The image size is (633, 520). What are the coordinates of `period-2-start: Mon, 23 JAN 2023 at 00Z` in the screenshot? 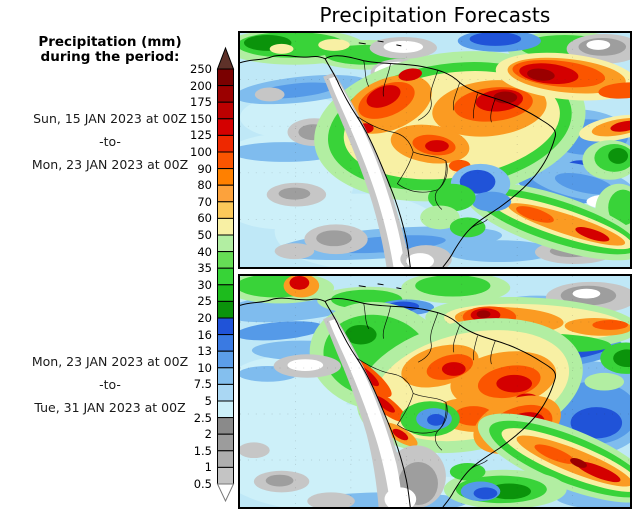 It's located at (110, 361).